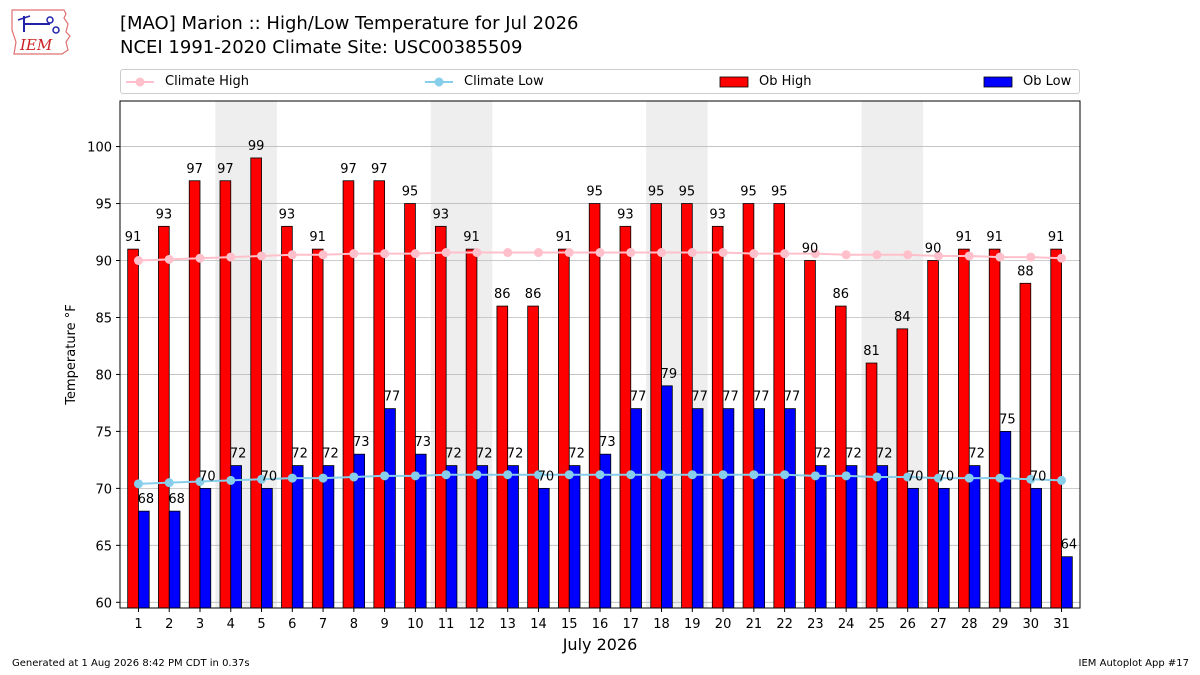 Image resolution: width=1200 pixels, height=675 pixels. I want to click on x-tick-label: 19, so click(692, 624).